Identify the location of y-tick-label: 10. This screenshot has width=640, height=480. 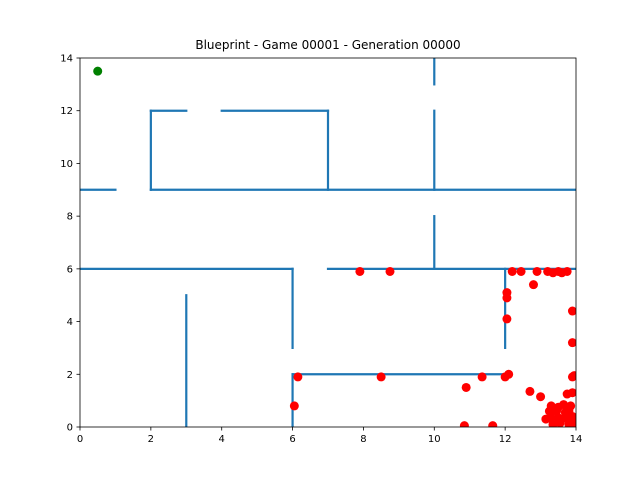
(66, 164).